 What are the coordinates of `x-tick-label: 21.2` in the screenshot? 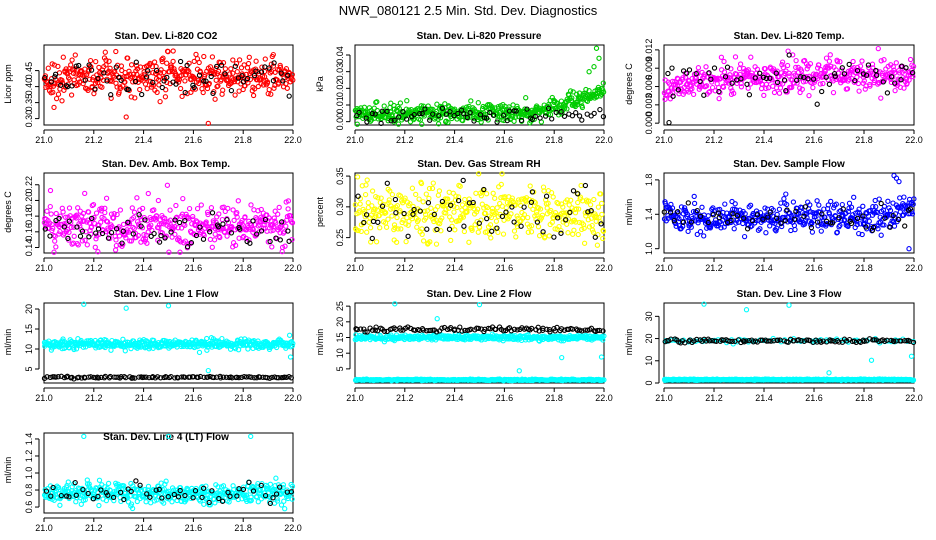 It's located at (94, 268).